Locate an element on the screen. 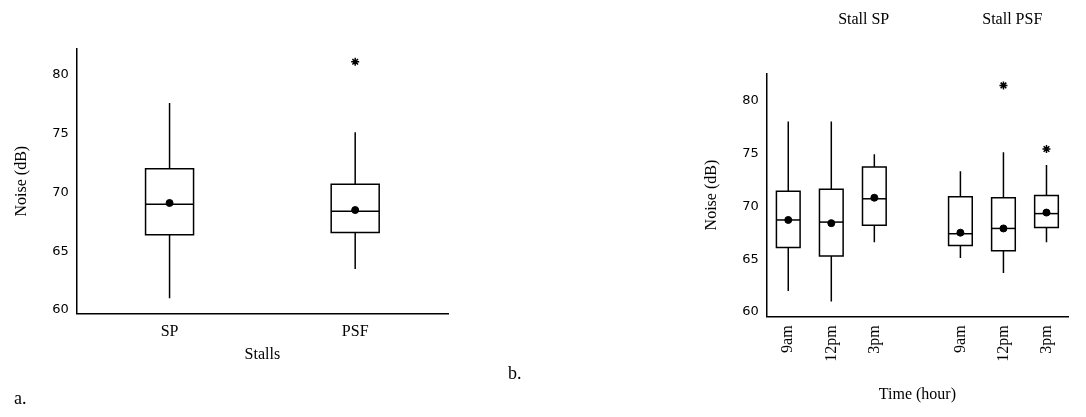  text: a. is located at coordinates (20, 398).